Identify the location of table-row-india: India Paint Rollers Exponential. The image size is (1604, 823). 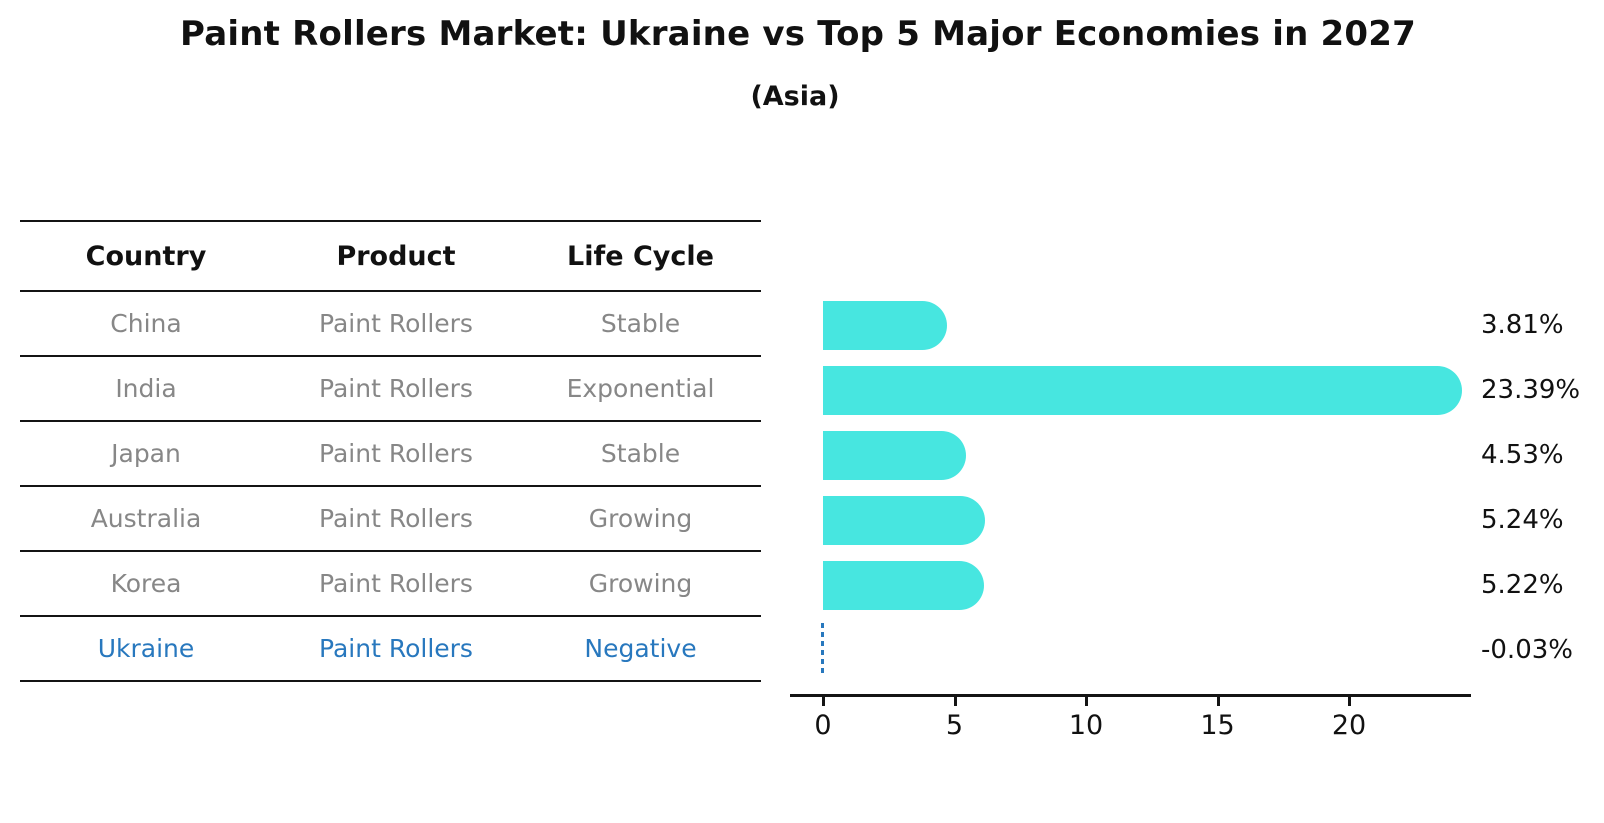
(390, 389).